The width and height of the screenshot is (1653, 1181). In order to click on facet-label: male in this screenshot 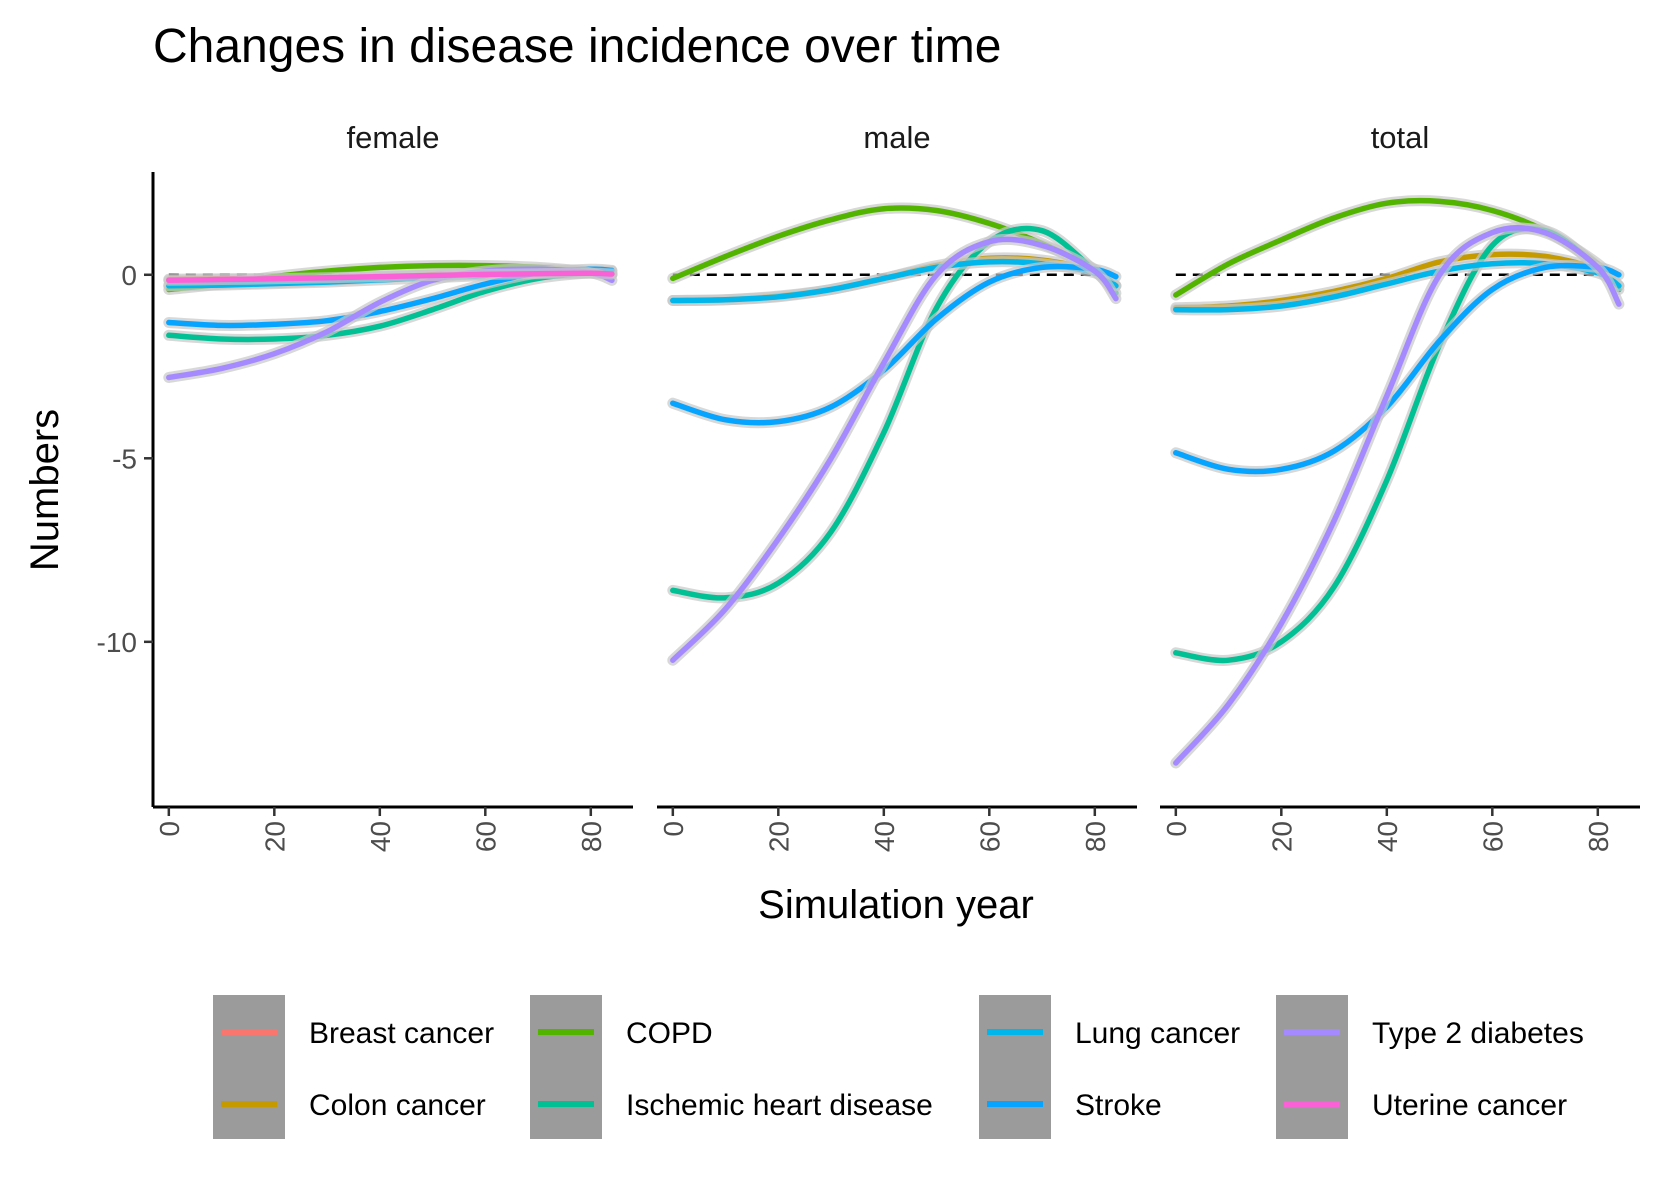, I will do `click(896, 137)`.